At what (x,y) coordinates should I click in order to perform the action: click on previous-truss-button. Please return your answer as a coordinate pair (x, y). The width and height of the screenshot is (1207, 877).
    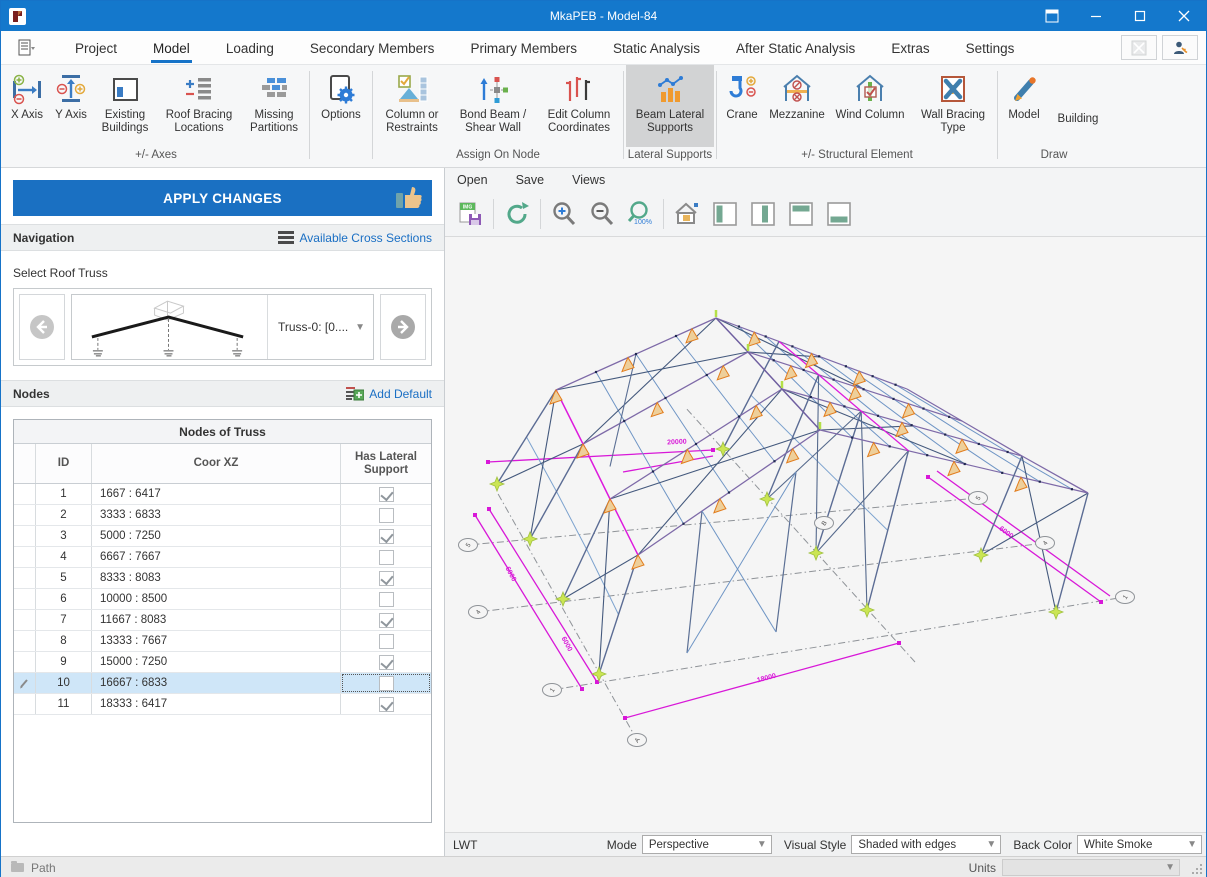
    Looking at the image, I should click on (42, 327).